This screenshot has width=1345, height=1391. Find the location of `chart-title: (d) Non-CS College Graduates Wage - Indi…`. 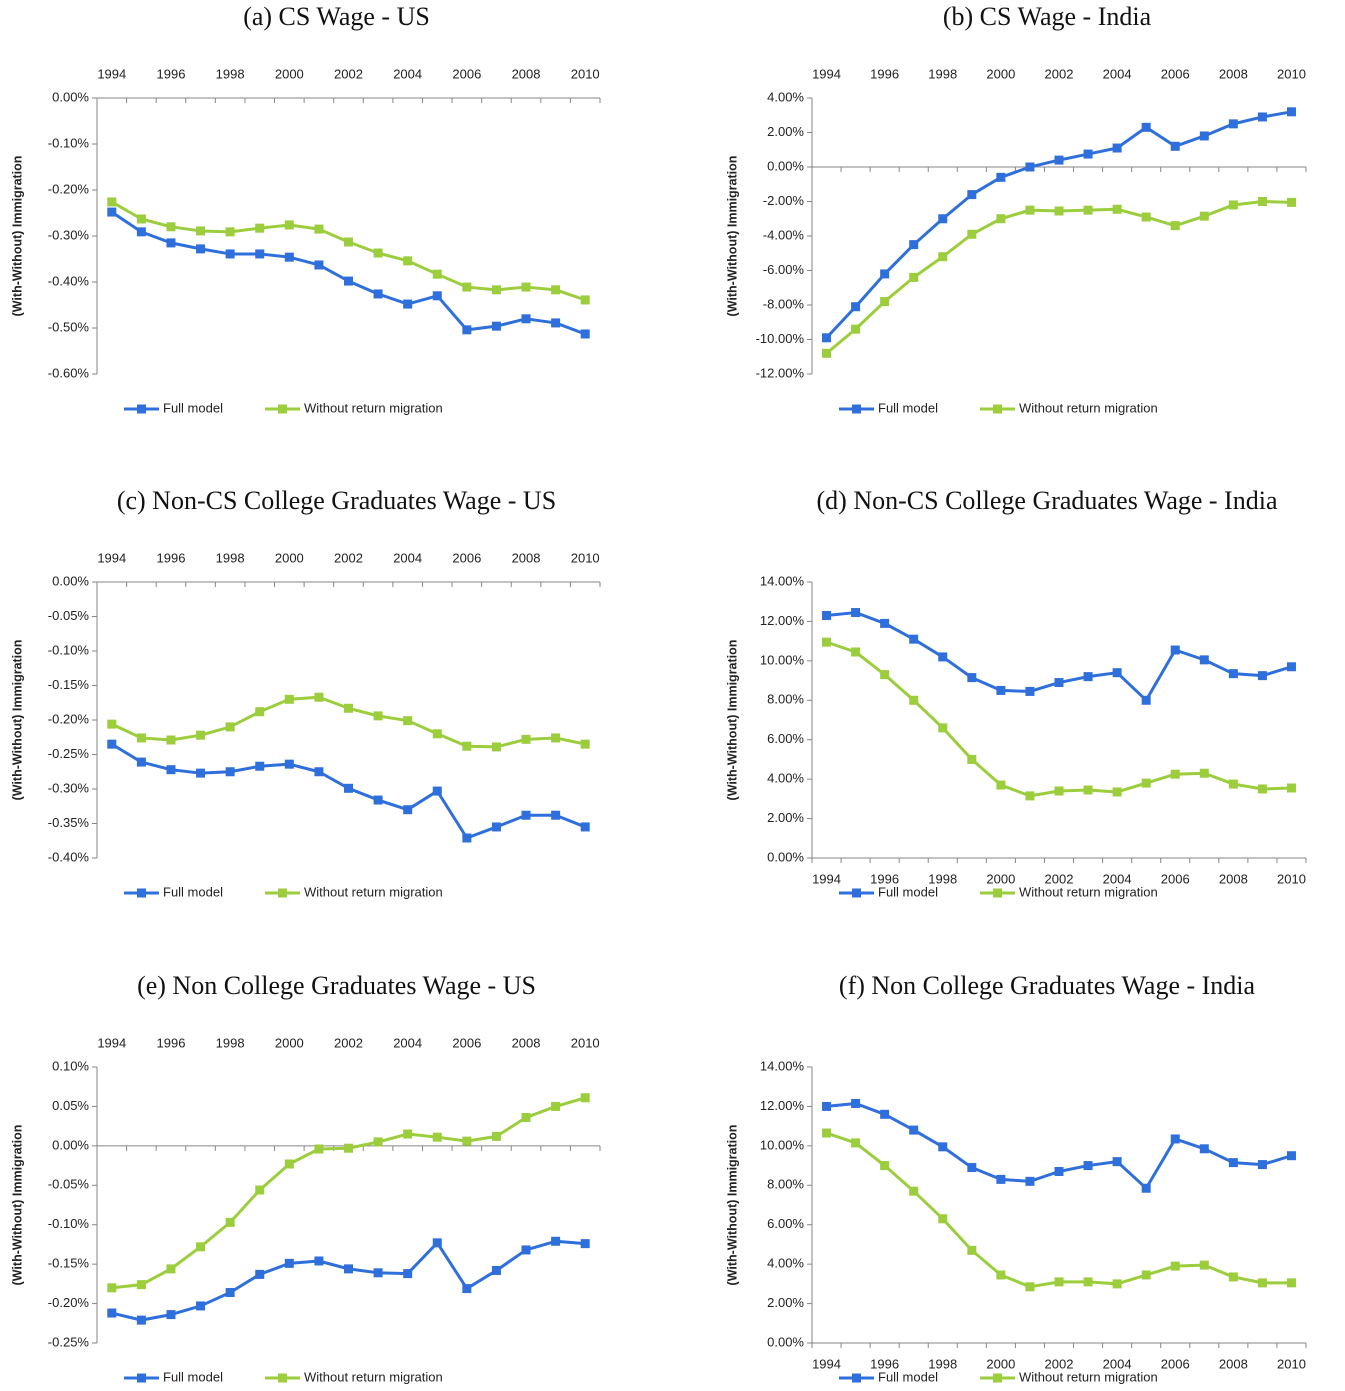

chart-title: (d) Non-CS College Graduates Wage - Indi… is located at coordinates (1047, 500).